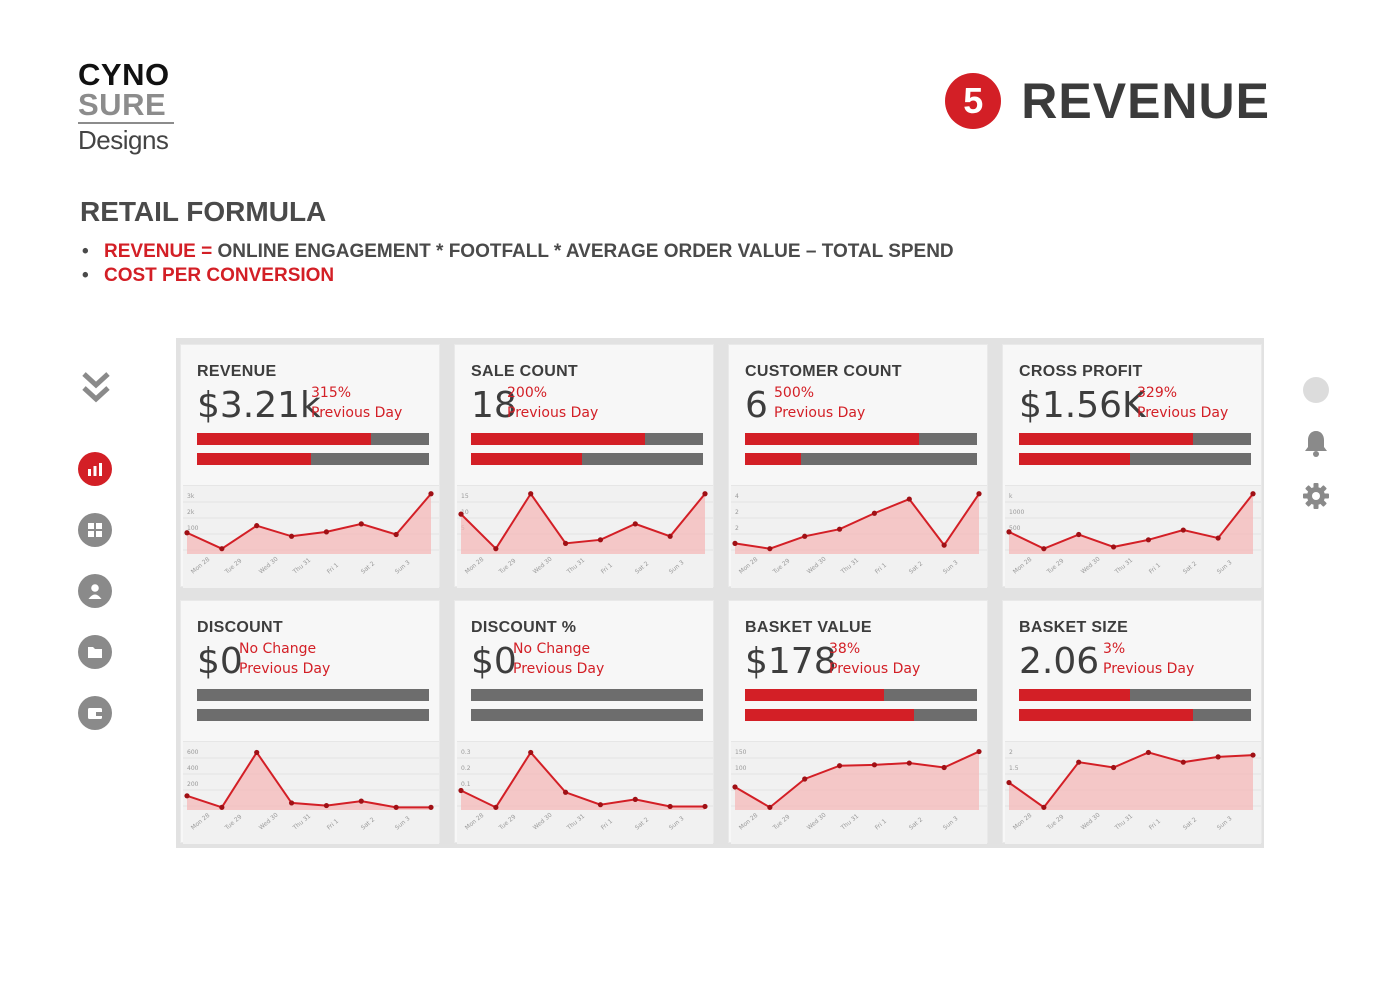  I want to click on y-tick-label: 100, so click(193, 528).